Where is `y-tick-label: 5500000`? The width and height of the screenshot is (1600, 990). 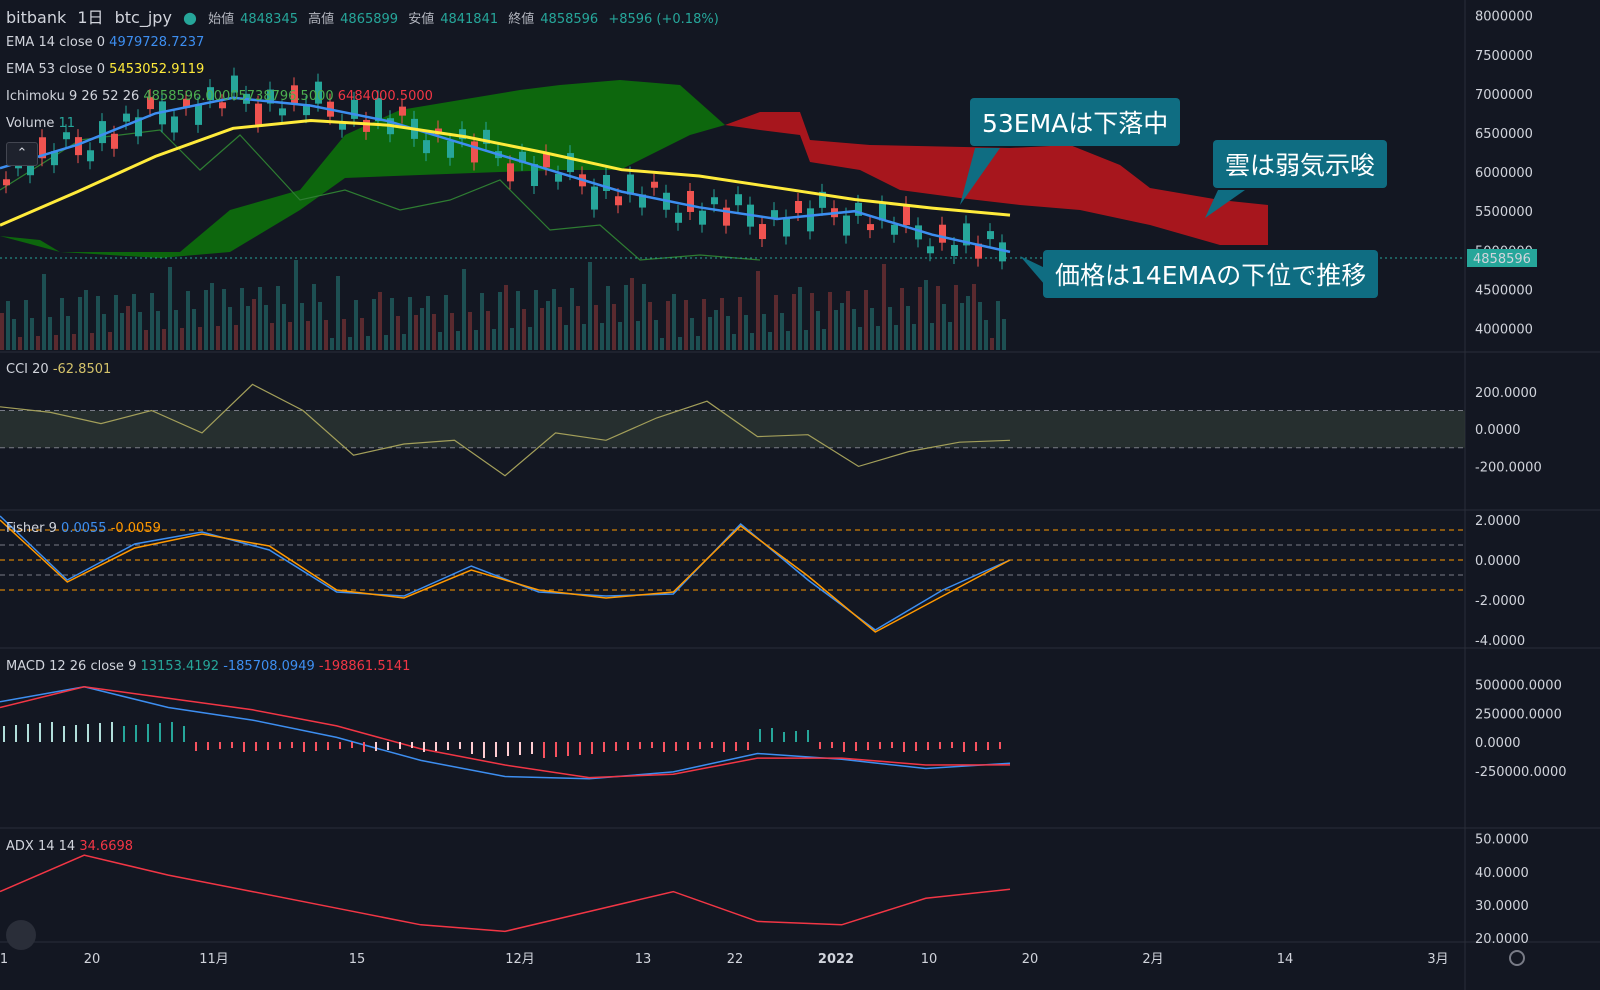 y-tick-label: 5500000 is located at coordinates (1504, 212).